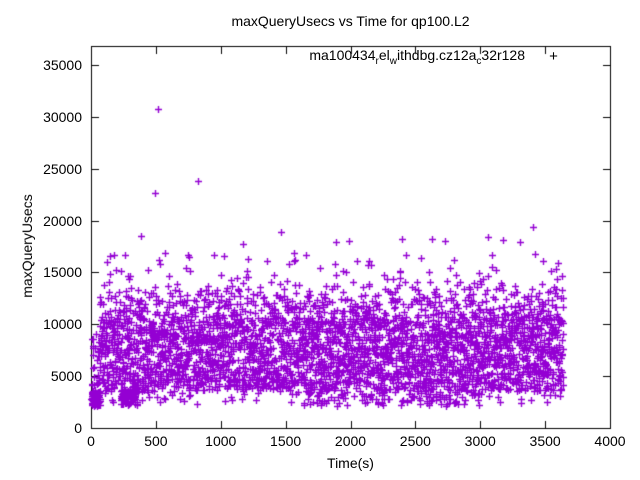  I want to click on x-tick-label-2500: 2500, so click(415, 441).